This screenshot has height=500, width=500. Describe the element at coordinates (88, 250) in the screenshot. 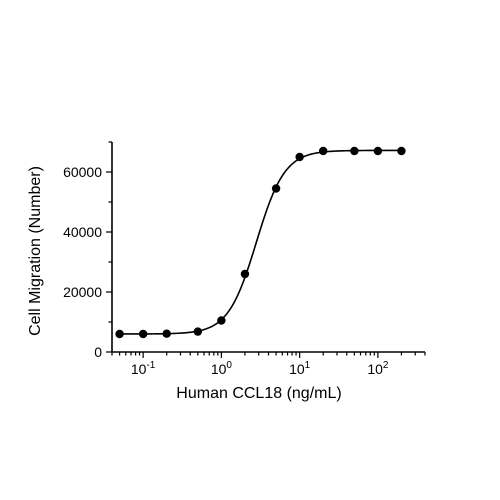

I see `y-axis: 0 20000 40000 60000` at that location.